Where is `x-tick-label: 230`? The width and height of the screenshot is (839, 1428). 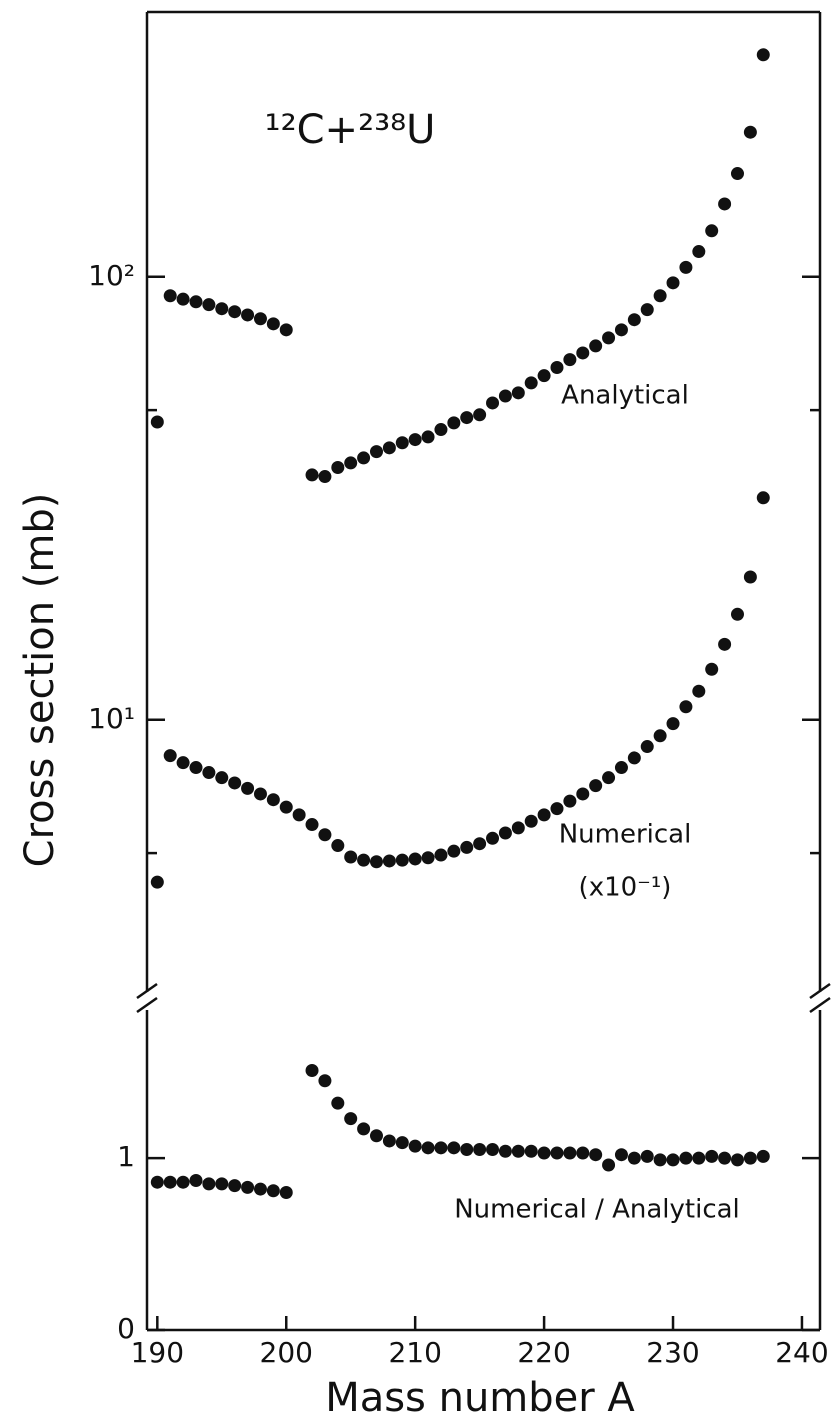
x-tick-label: 230 is located at coordinates (672, 1352).